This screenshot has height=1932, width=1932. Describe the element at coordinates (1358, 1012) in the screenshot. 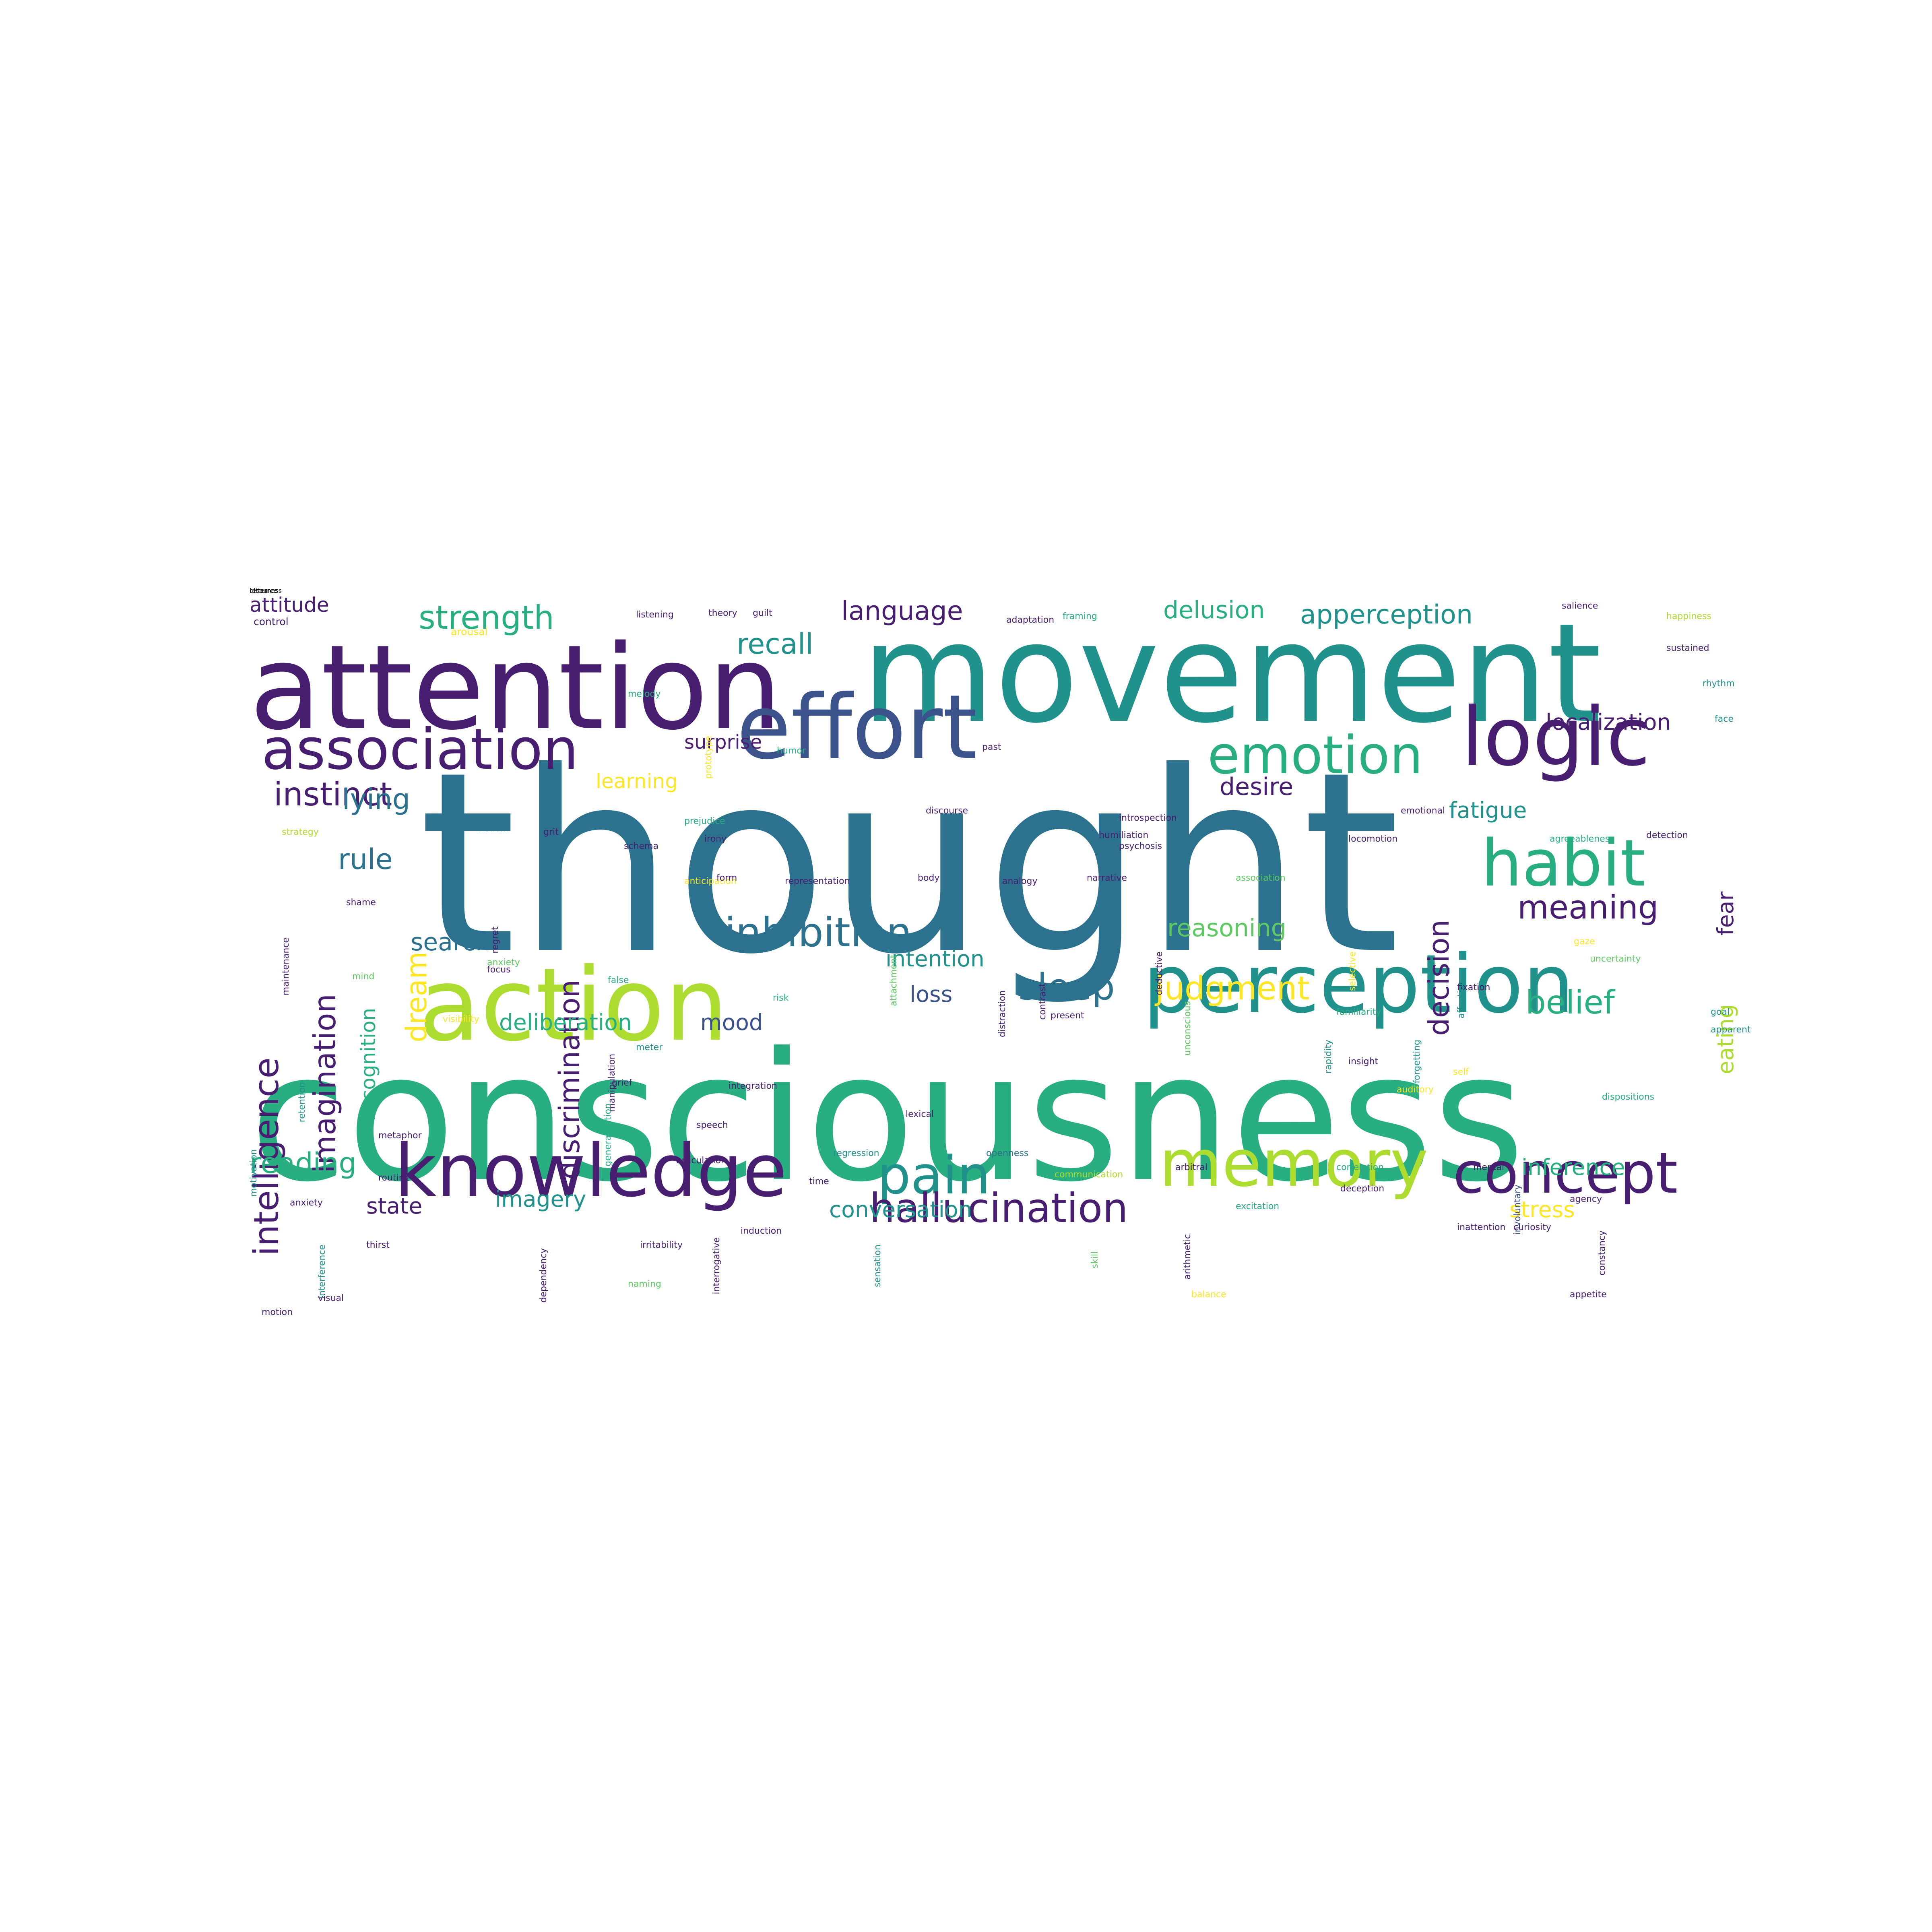

I see `word: familiarity` at that location.